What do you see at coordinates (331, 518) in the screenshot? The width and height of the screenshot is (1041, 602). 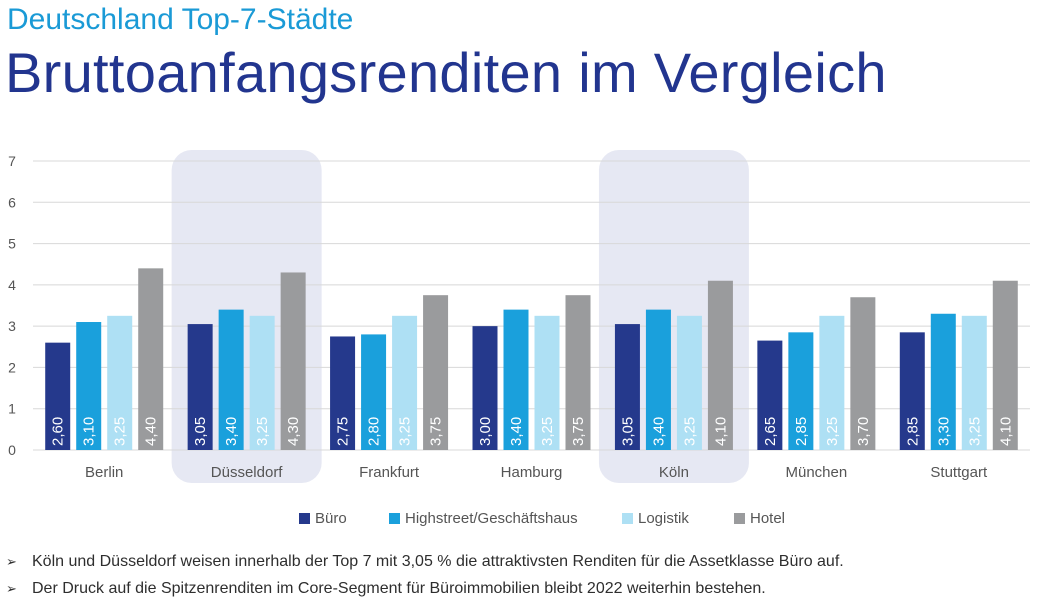 I see `legend-label: Büro` at bounding box center [331, 518].